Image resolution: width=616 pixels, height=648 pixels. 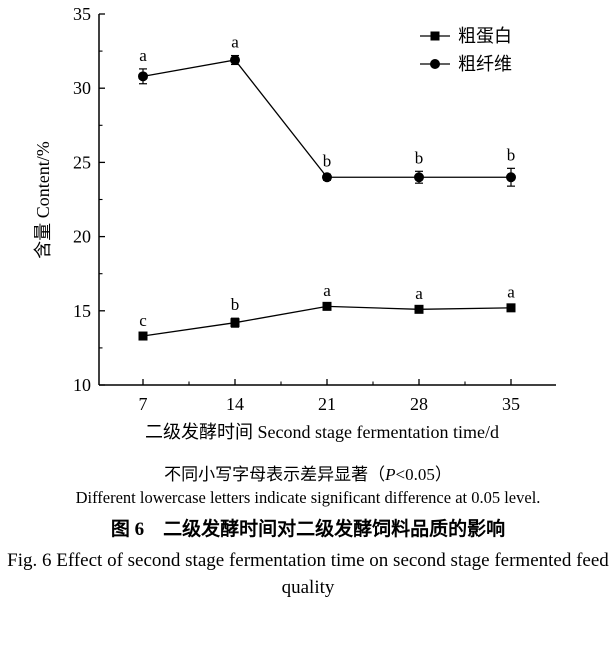 I want to click on y-tick-label: 35, so click(x=82, y=14).